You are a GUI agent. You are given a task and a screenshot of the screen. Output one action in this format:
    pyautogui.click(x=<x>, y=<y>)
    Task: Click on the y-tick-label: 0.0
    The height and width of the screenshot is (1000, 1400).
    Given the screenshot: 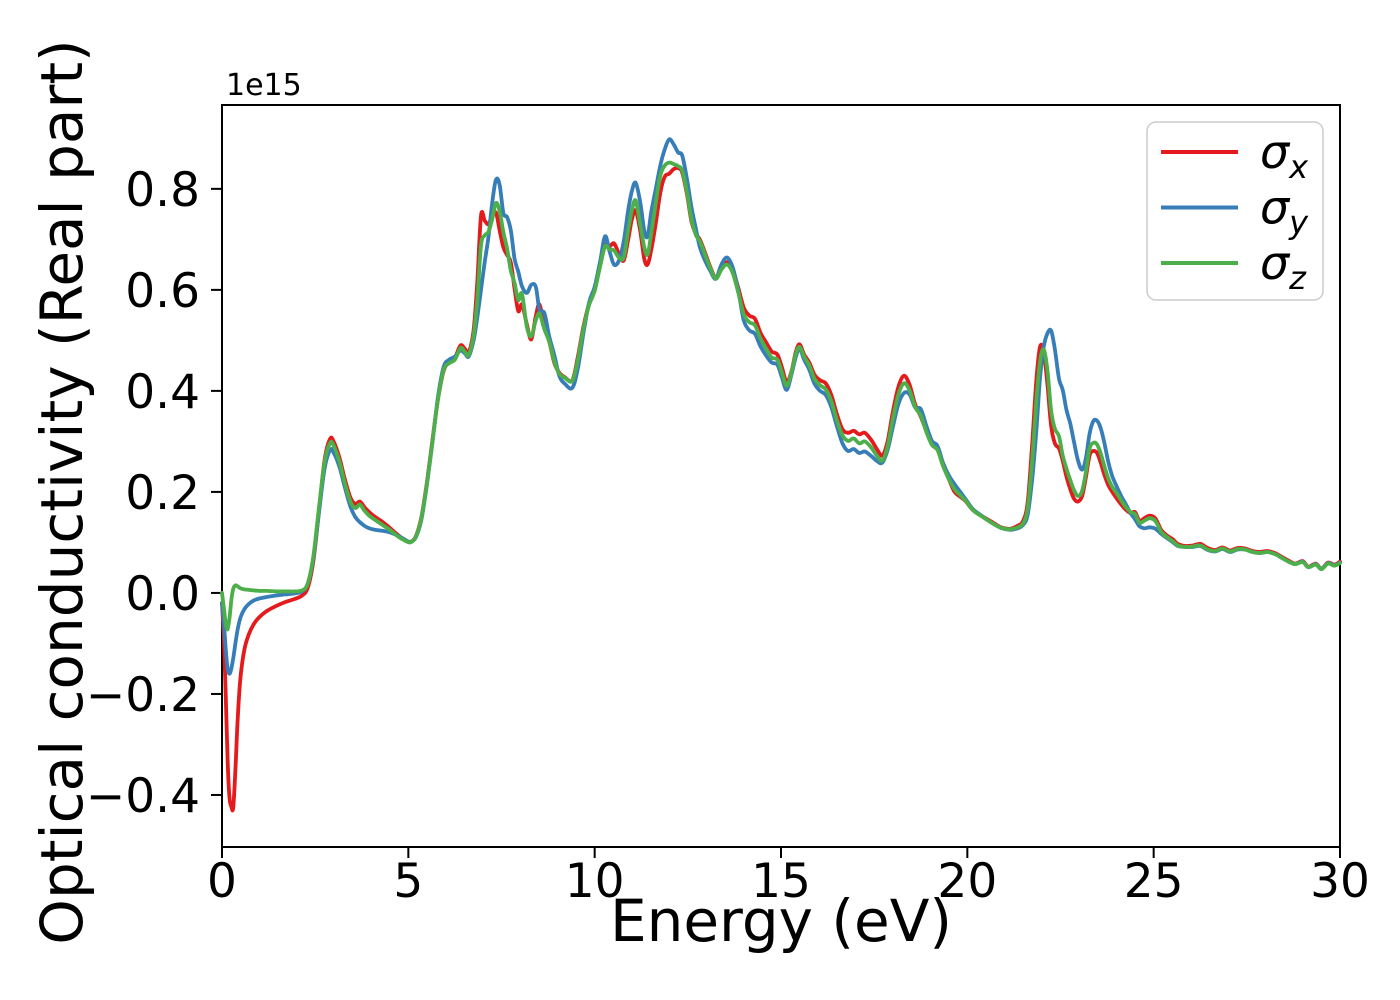 What is the action you would take?
    pyautogui.click(x=162, y=594)
    